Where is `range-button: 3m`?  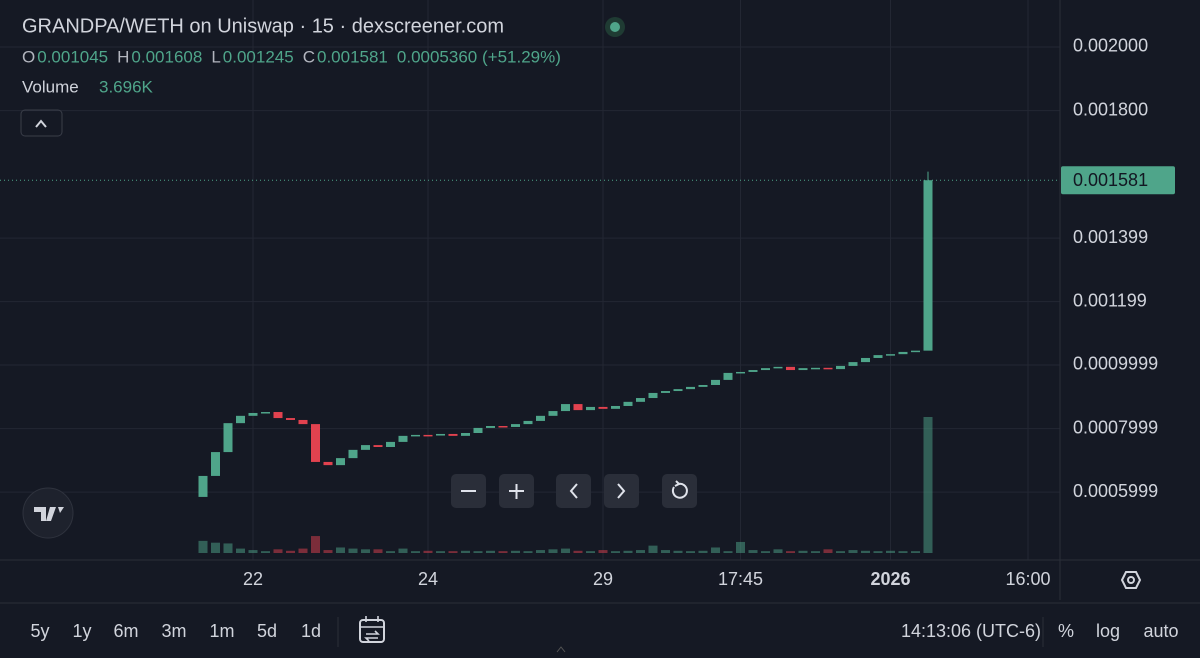
range-button: 3m is located at coordinates (173, 631).